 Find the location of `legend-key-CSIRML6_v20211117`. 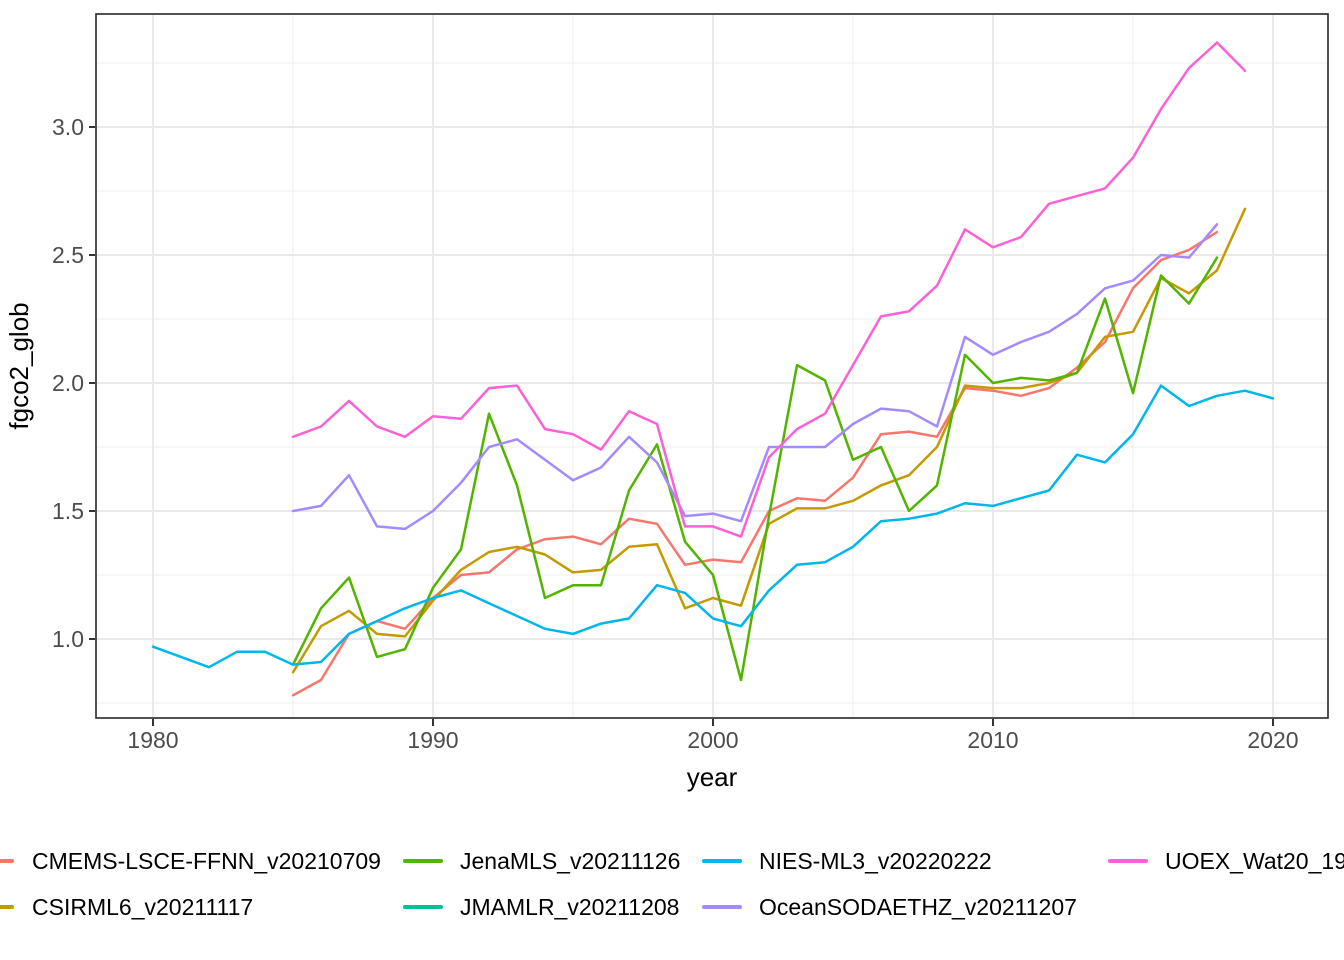

legend-key-CSIRML6_v20211117 is located at coordinates (7, 907).